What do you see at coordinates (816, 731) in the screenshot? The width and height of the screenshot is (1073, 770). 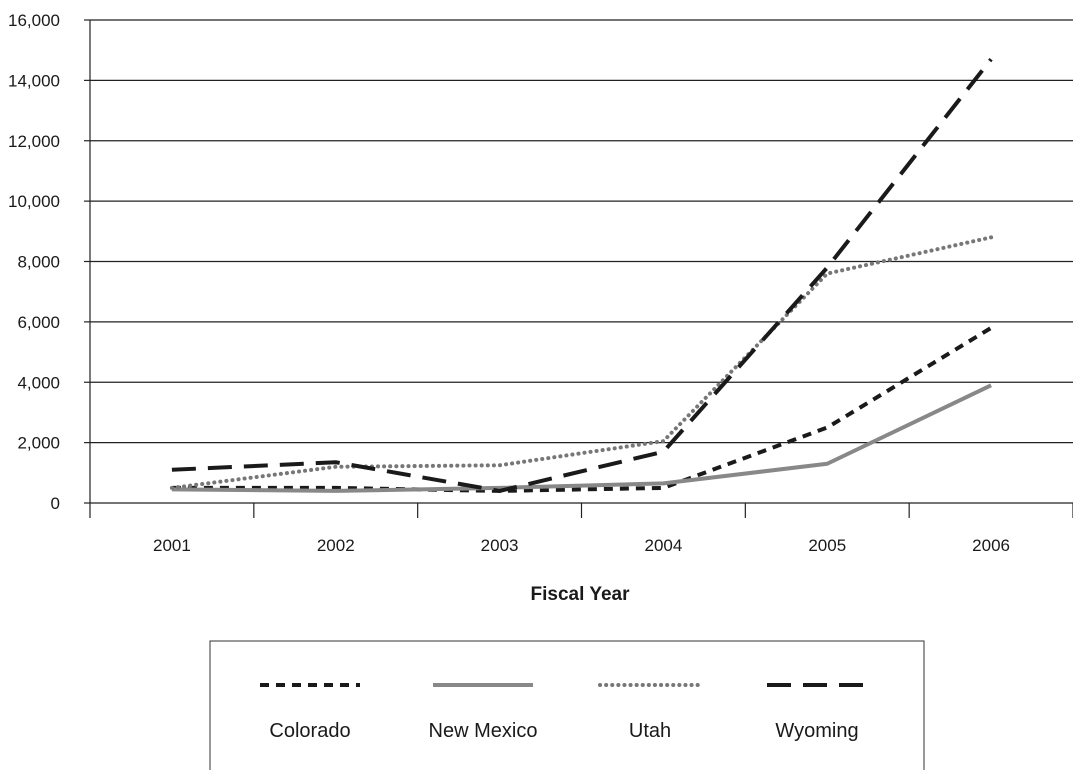 I see `legend-label: Wyoming` at bounding box center [816, 731].